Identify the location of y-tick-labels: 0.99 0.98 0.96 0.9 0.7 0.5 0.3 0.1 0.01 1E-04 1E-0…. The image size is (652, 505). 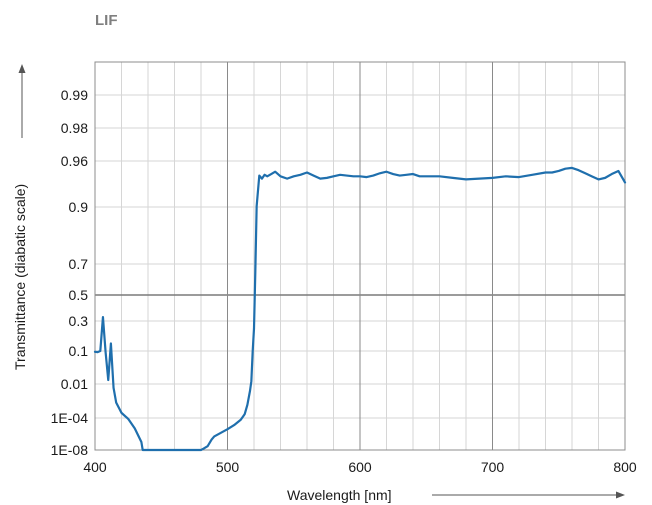
(70, 272).